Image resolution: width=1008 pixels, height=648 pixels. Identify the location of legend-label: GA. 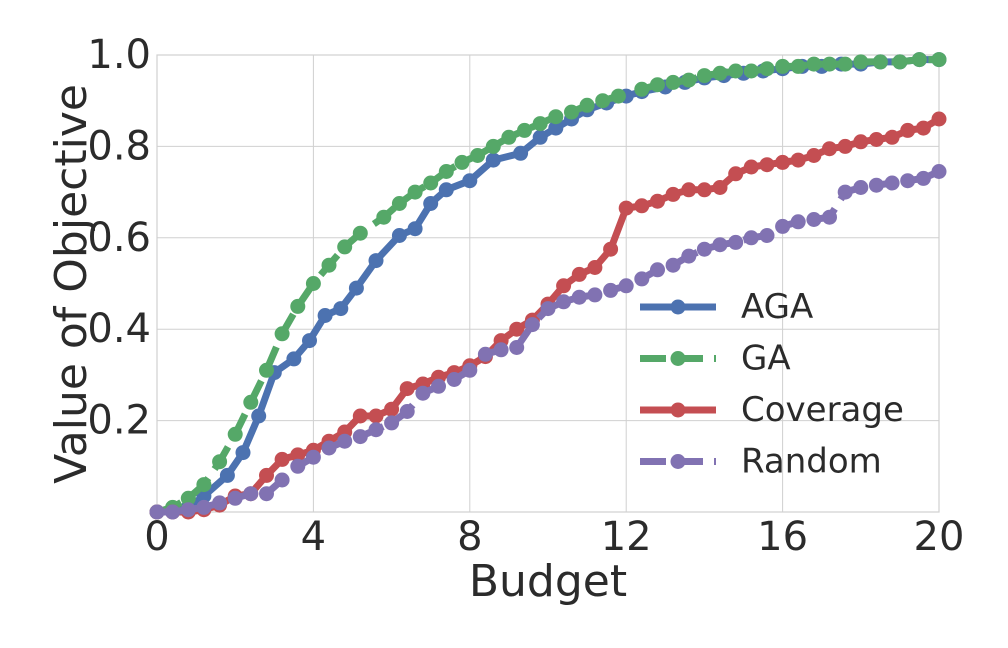
(766, 359).